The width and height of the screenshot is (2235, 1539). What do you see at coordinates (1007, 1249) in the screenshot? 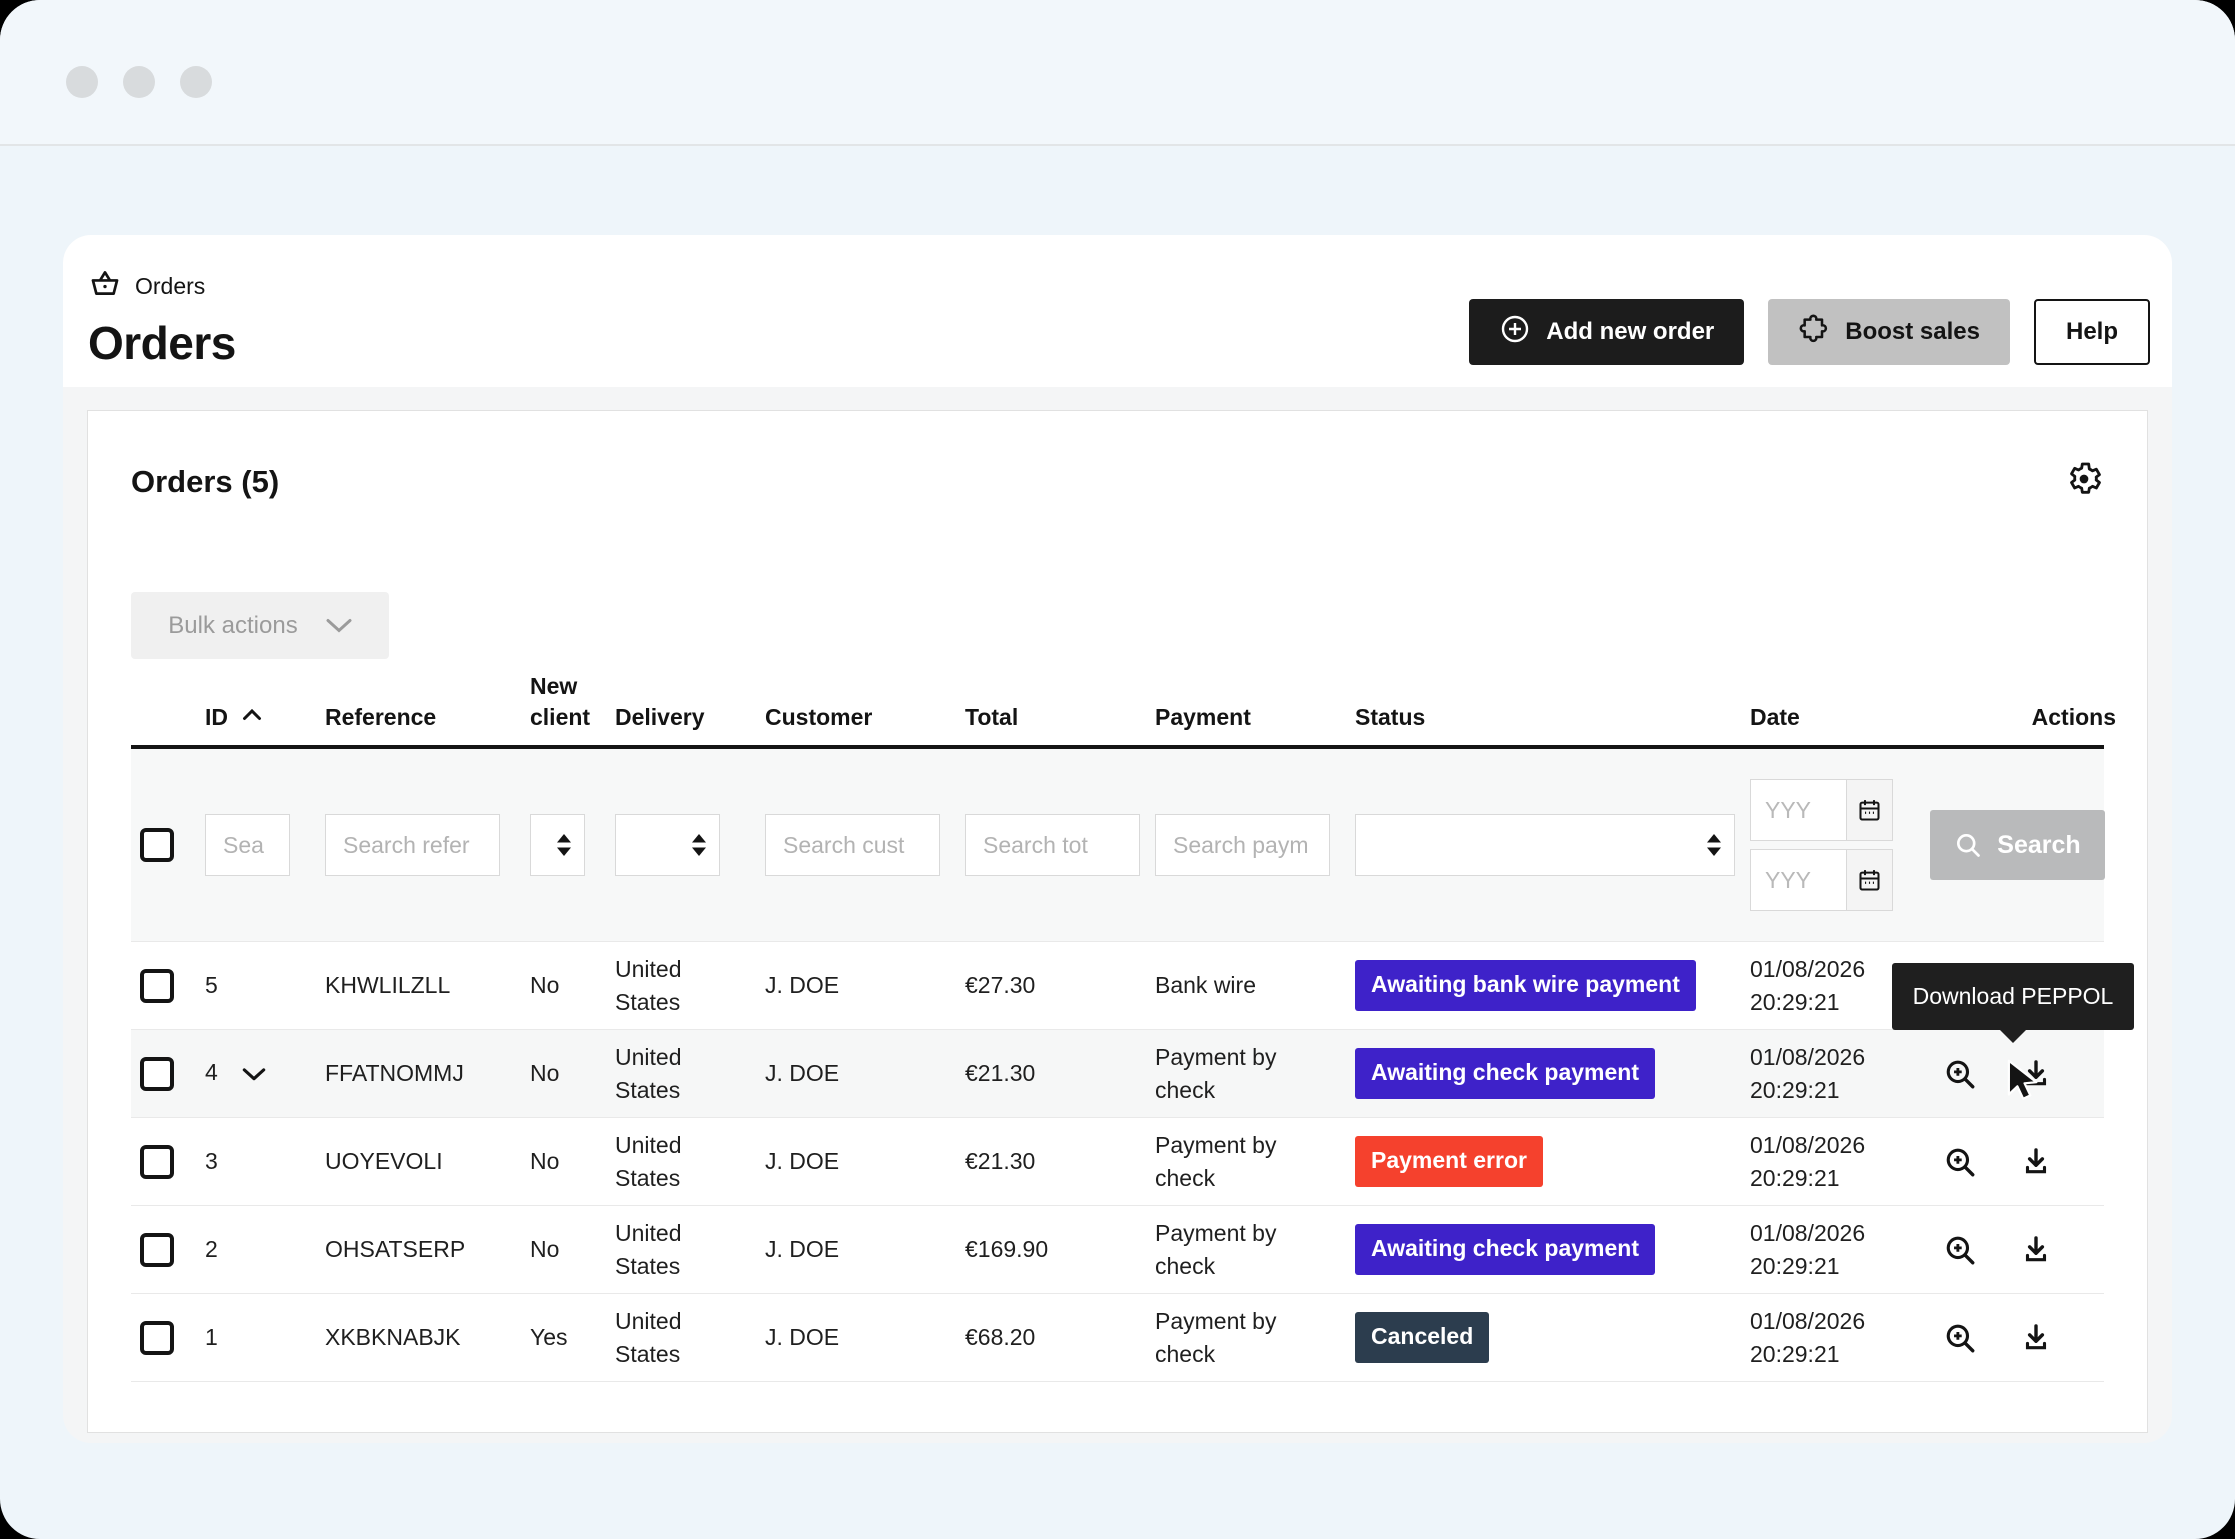
I see `cell-total: €169.90` at bounding box center [1007, 1249].